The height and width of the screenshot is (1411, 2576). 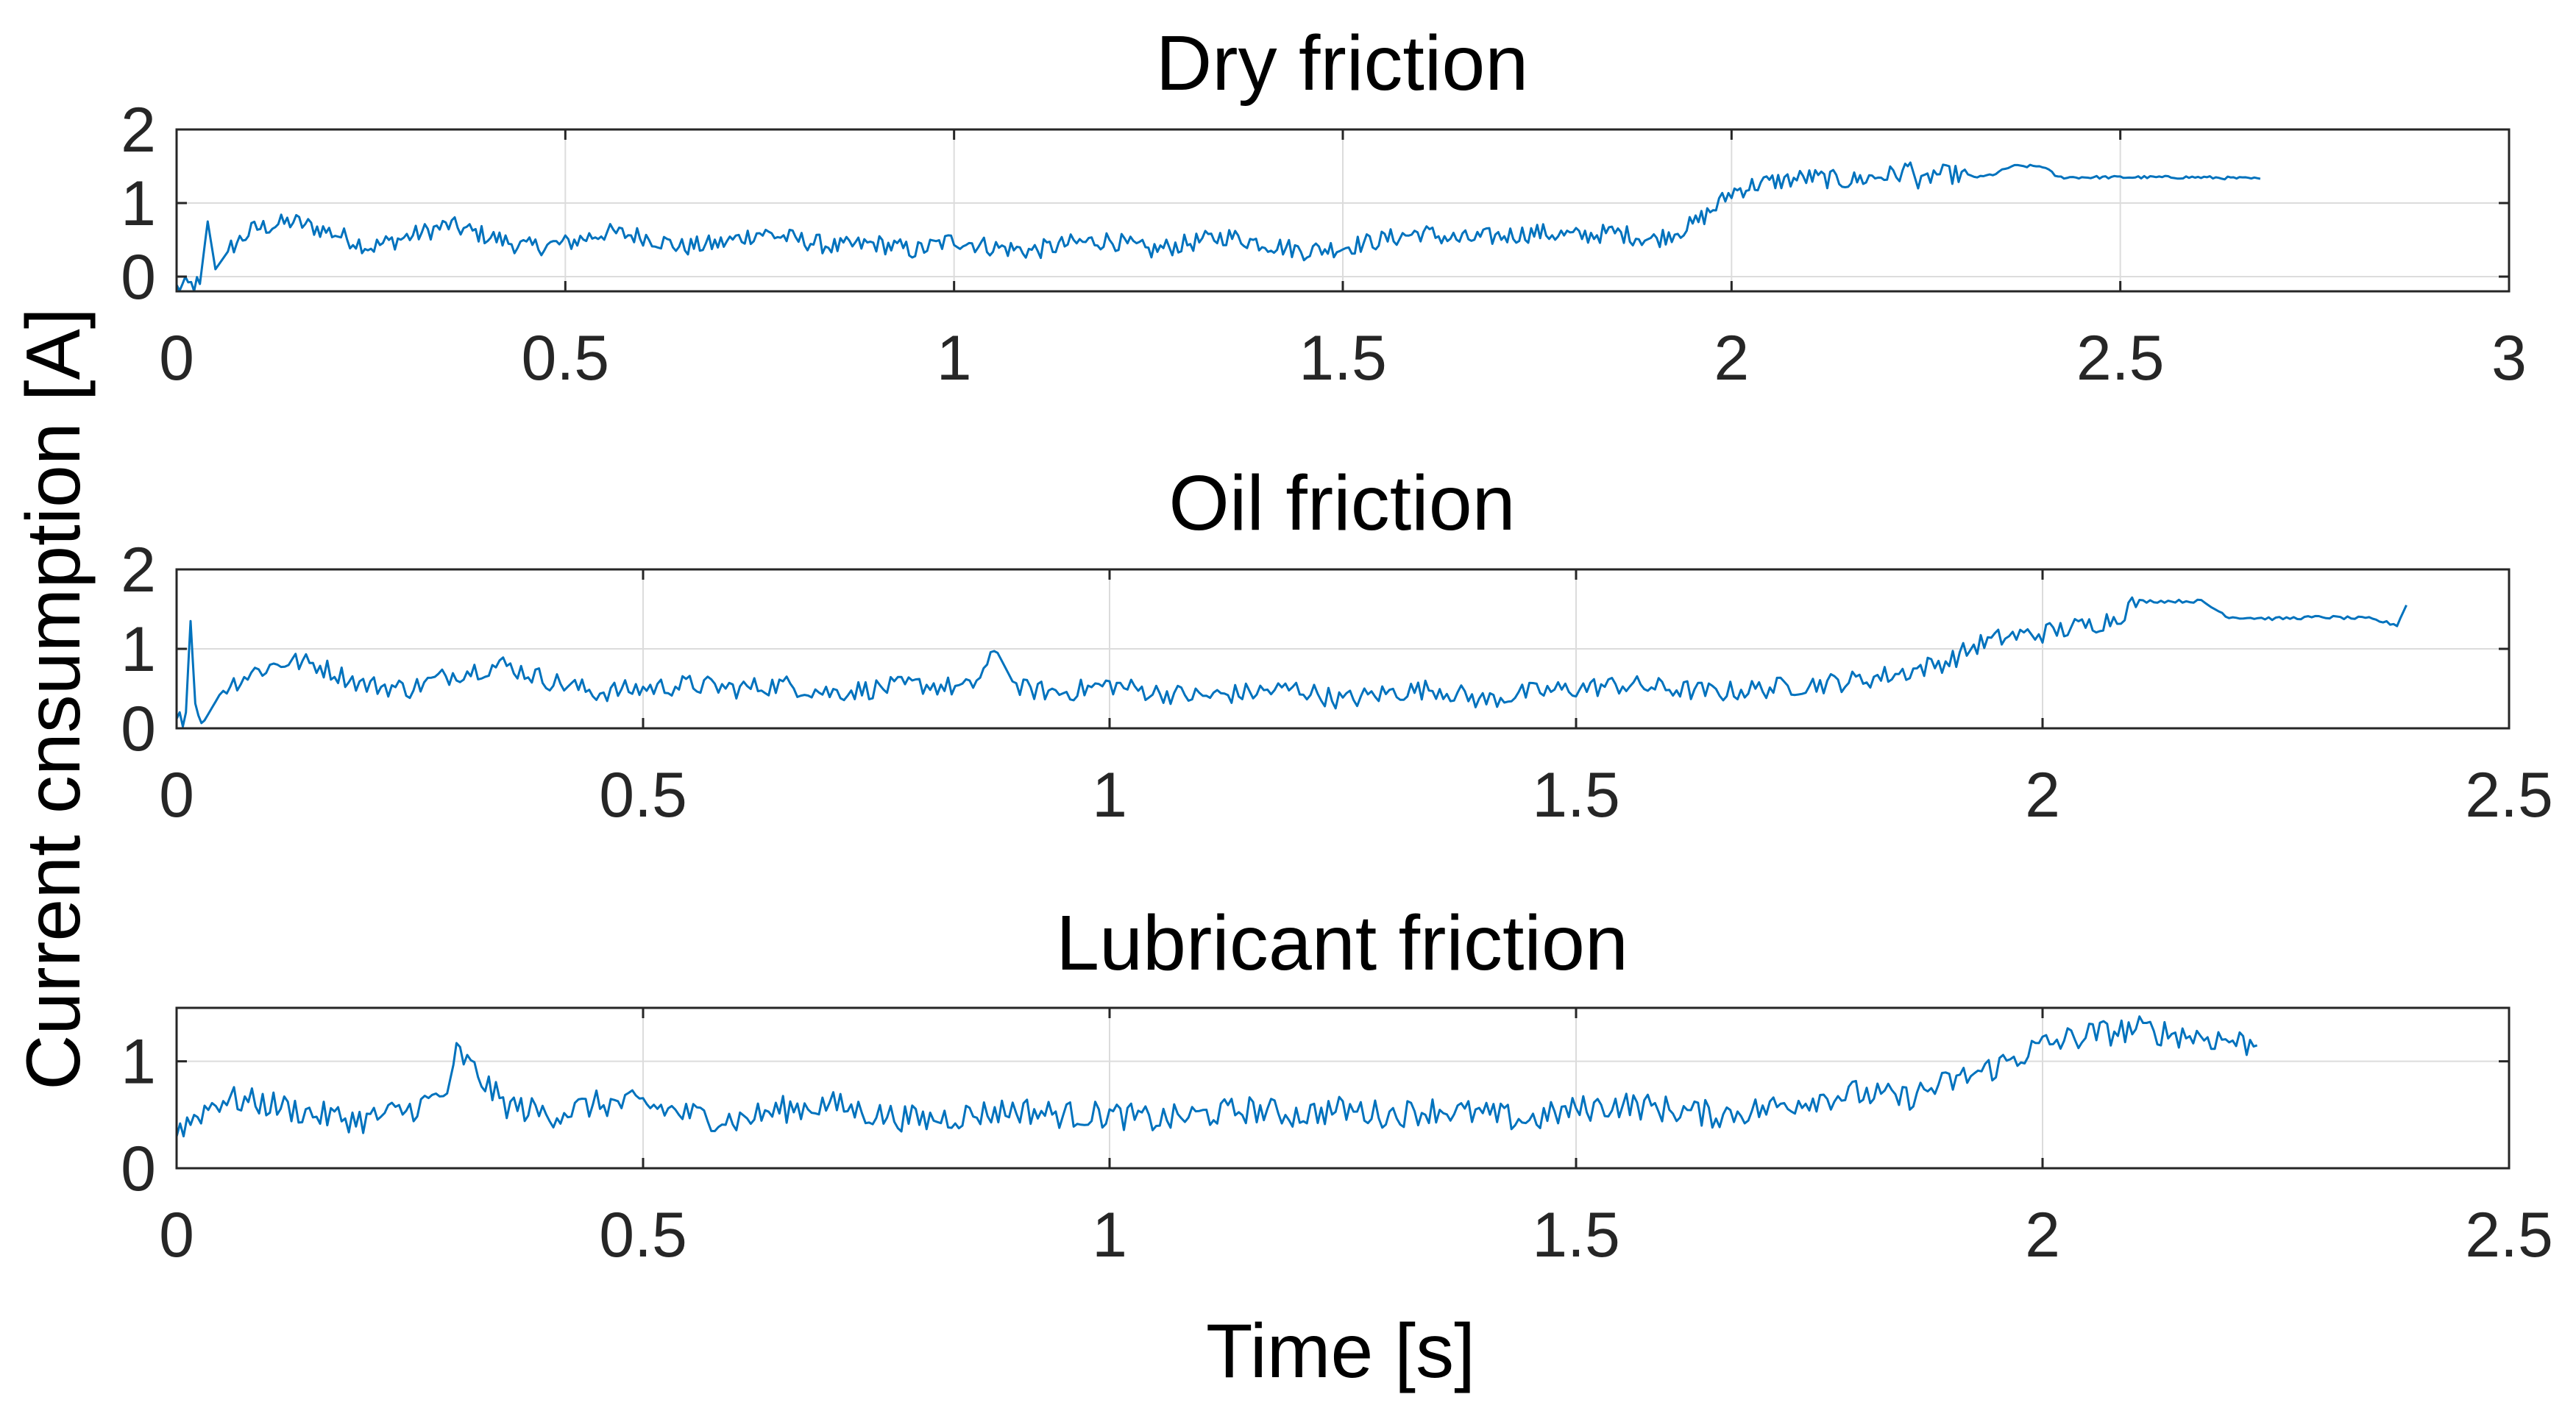 I want to click on panel-title-oil-friction: Oil friction, so click(x=1341, y=503).